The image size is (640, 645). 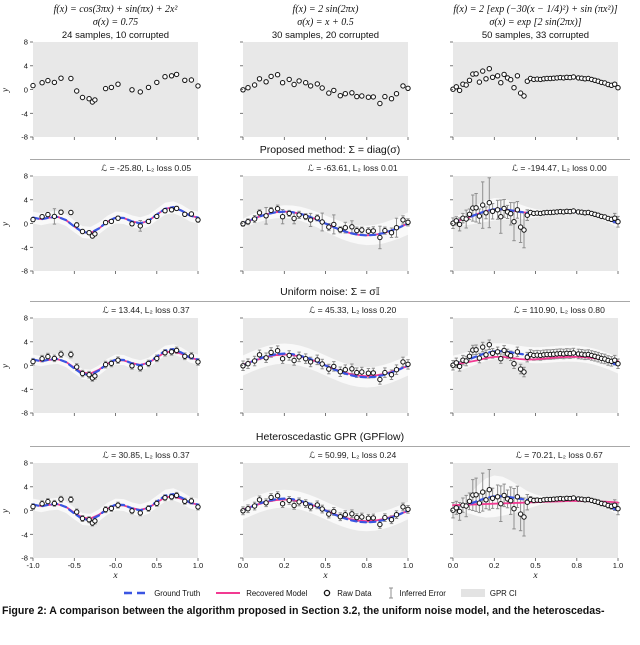 What do you see at coordinates (228, 593) in the screenshot?
I see `recovered-model-line-icon` at bounding box center [228, 593].